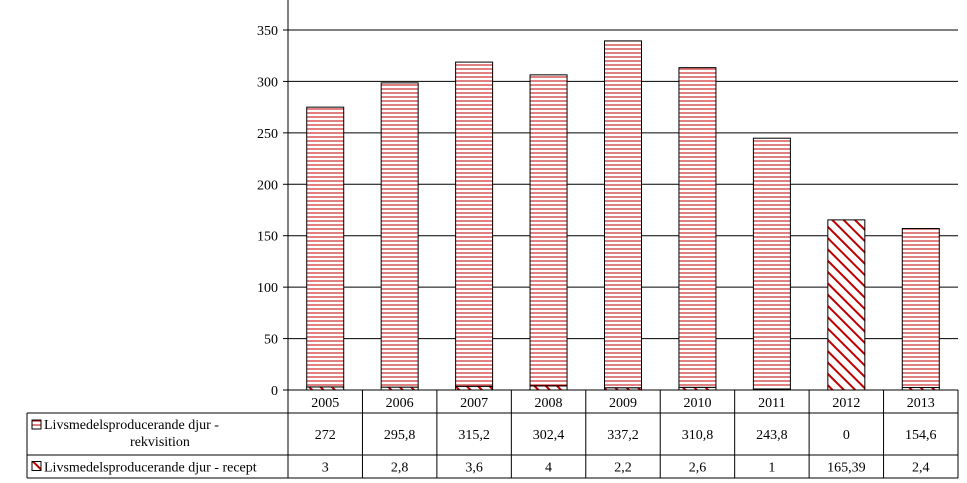  I want to click on bar-rekvisition-2013, so click(920, 308).